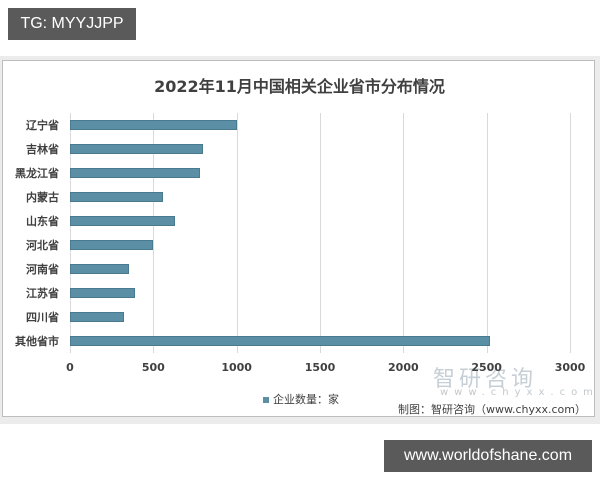 The image size is (600, 480). I want to click on category-label: 内蒙古, so click(42, 197).